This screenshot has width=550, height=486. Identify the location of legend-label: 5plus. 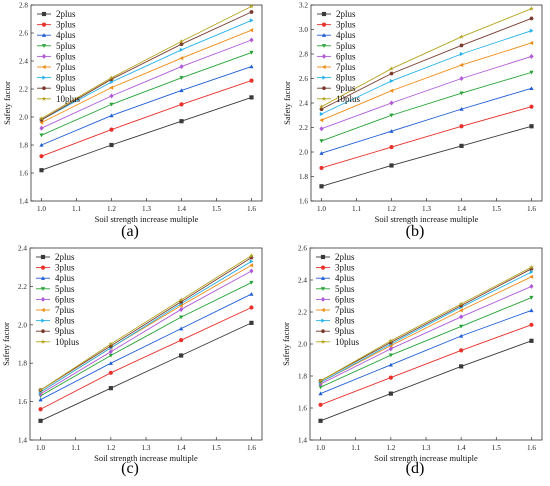
(346, 46).